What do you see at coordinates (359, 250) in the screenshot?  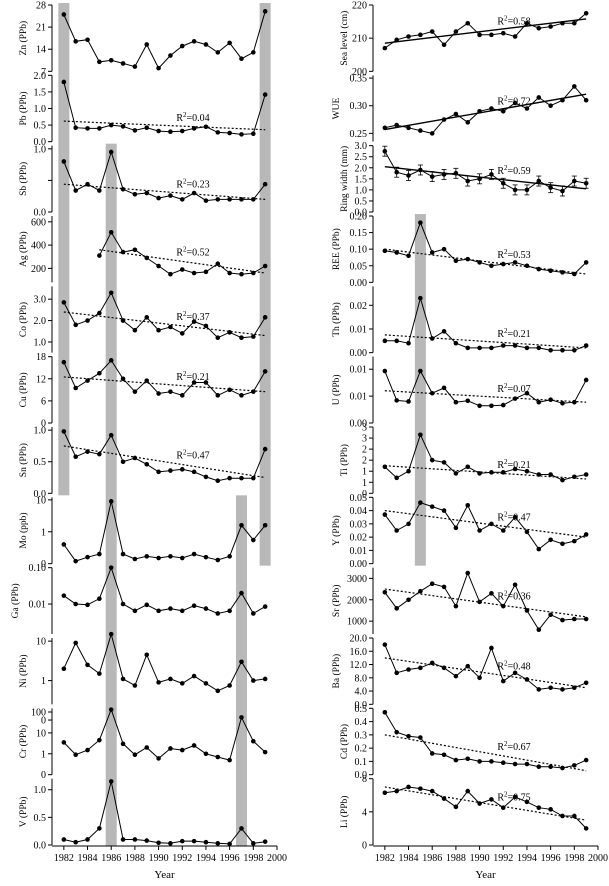 I see `y-tick-label: 0.10` at bounding box center [359, 250].